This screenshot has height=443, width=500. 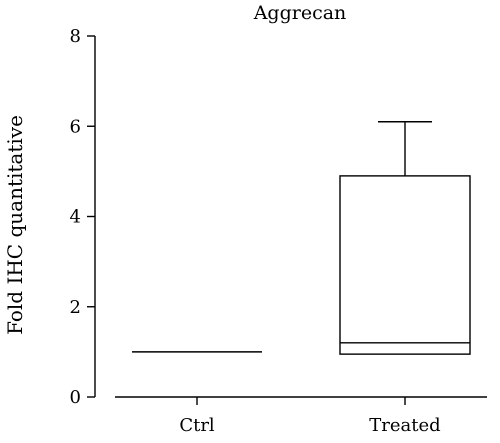 What do you see at coordinates (82, 217) in the screenshot?
I see `y-ticks: 0 2 4 6 8` at bounding box center [82, 217].